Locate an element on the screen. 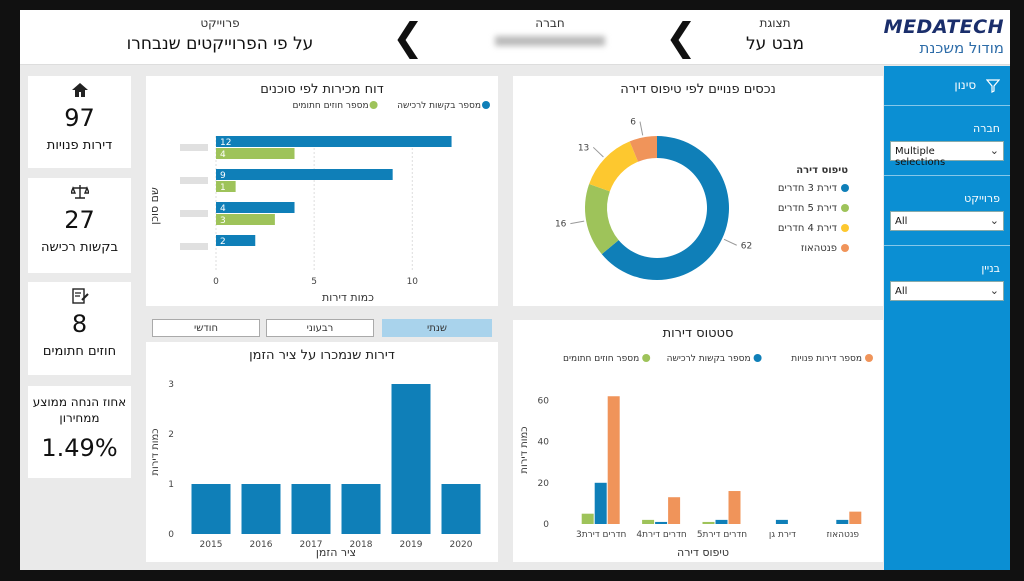 Image resolution: width=1024 pixels, height=581 pixels. company-label: חברה is located at coordinates (550, 23).